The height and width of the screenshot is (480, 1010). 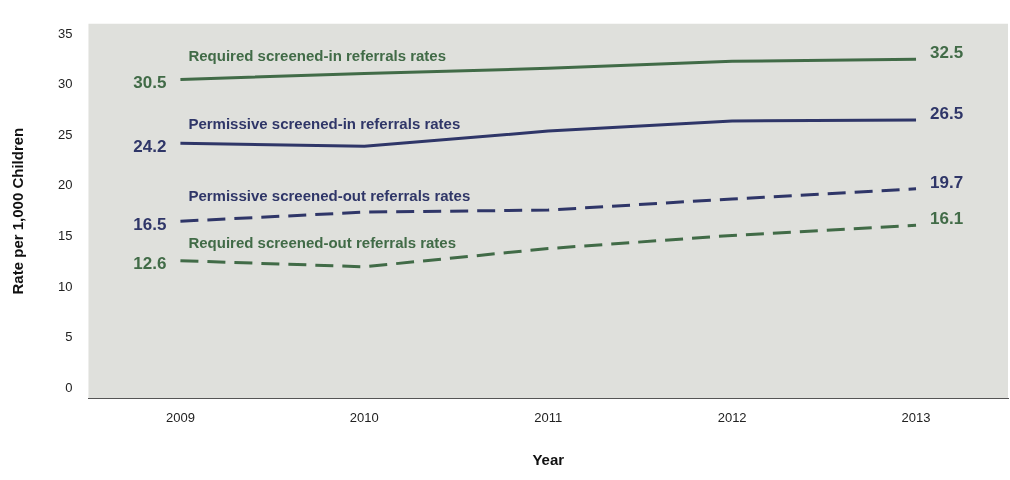 What do you see at coordinates (947, 52) in the screenshot?
I see `data-label: 32.5` at bounding box center [947, 52].